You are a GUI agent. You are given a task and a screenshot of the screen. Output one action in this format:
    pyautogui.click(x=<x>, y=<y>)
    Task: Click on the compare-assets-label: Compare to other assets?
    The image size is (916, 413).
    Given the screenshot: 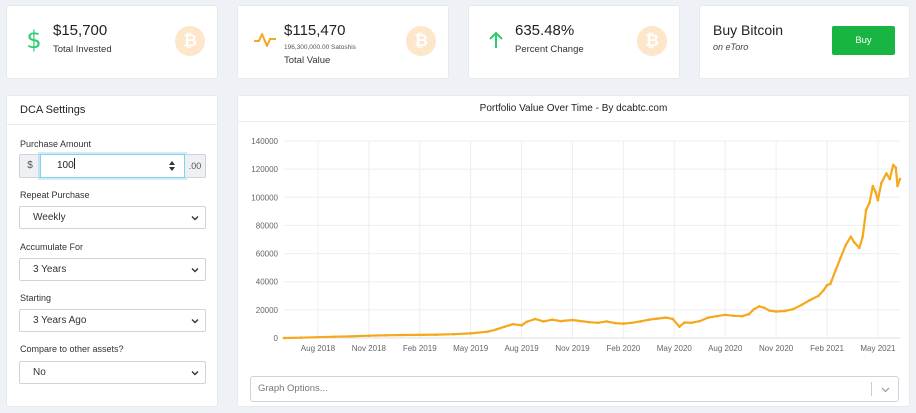 What is the action you would take?
    pyautogui.click(x=72, y=349)
    